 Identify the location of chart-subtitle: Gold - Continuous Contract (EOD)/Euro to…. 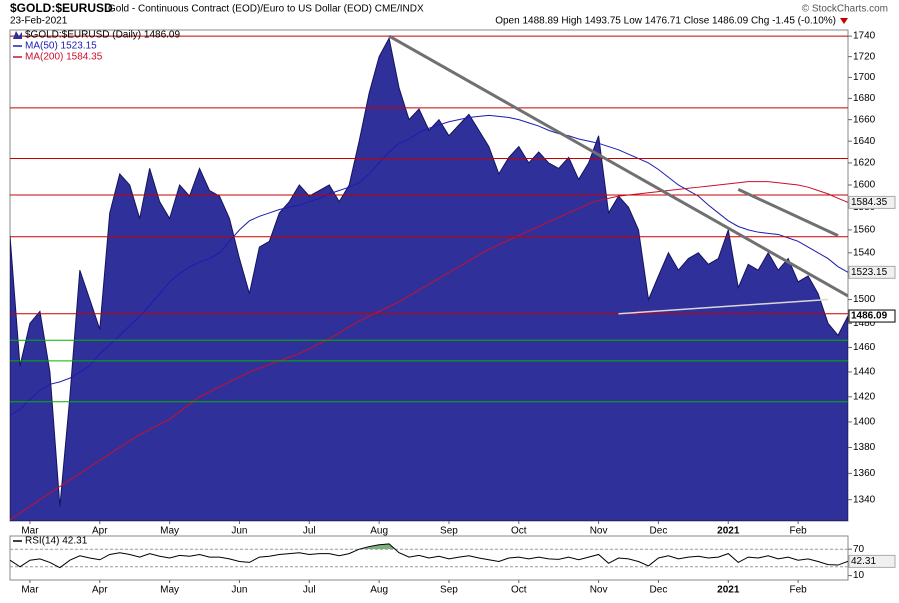
(266, 9).